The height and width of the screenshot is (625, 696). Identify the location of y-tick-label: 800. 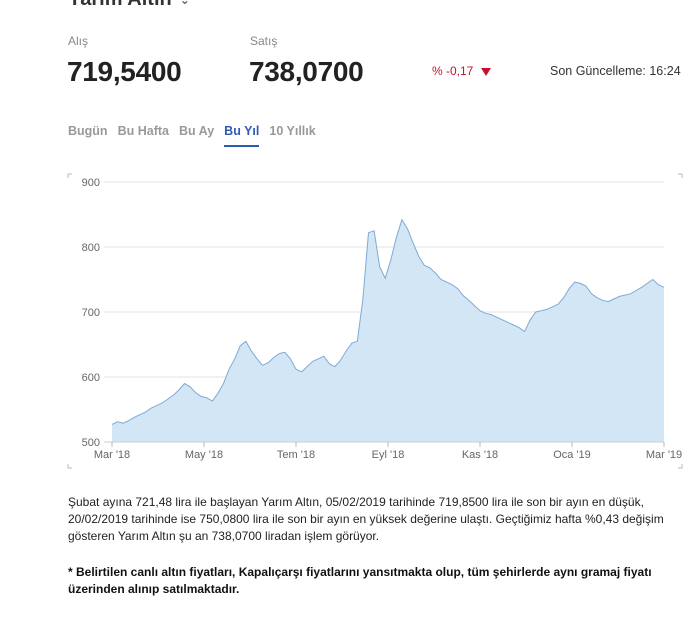
(91, 248).